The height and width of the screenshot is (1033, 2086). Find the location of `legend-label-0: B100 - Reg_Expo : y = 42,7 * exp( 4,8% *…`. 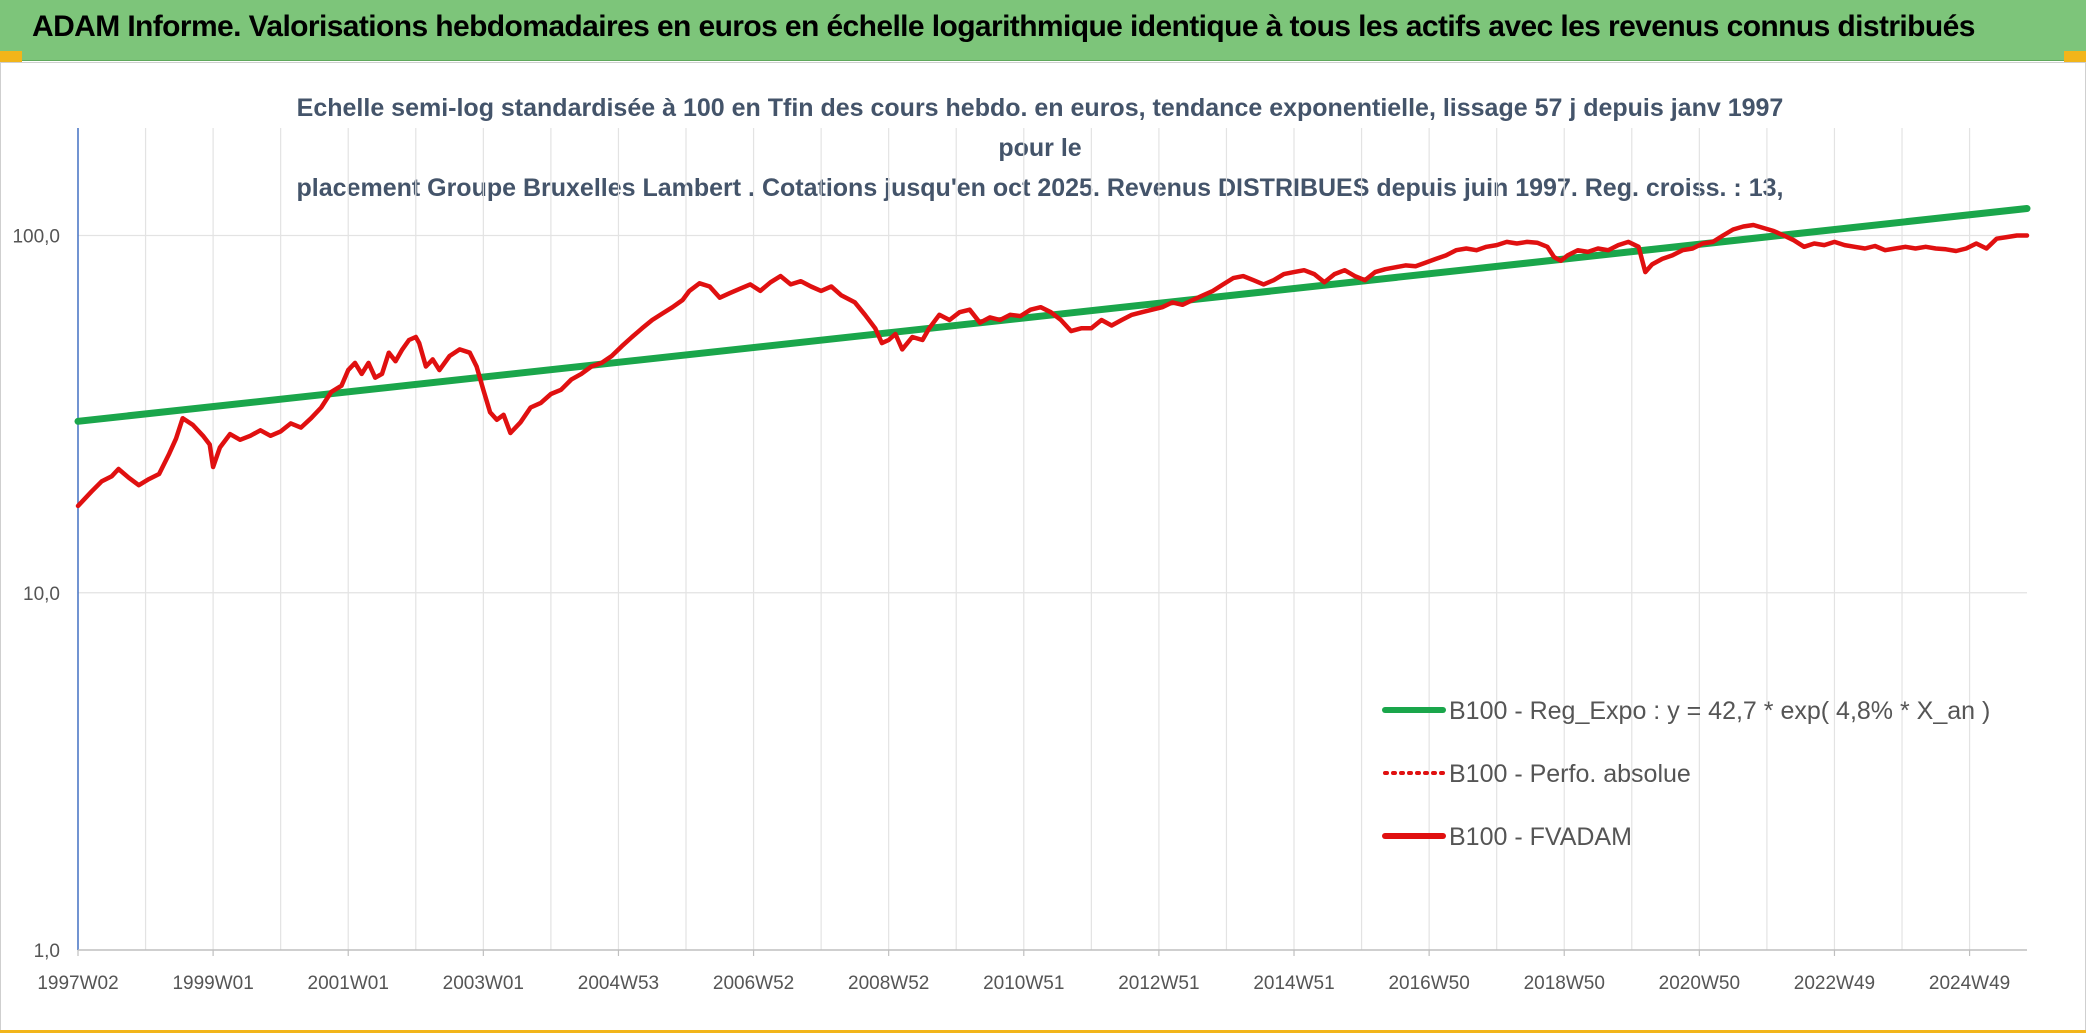

legend-label-0: B100 - Reg_Expo : y = 42,7 * exp( 4,8% *… is located at coordinates (1719, 711).